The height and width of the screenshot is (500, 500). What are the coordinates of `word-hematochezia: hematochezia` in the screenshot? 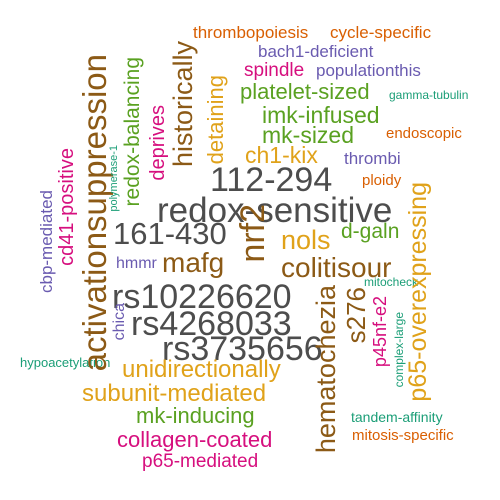 It's located at (326, 369).